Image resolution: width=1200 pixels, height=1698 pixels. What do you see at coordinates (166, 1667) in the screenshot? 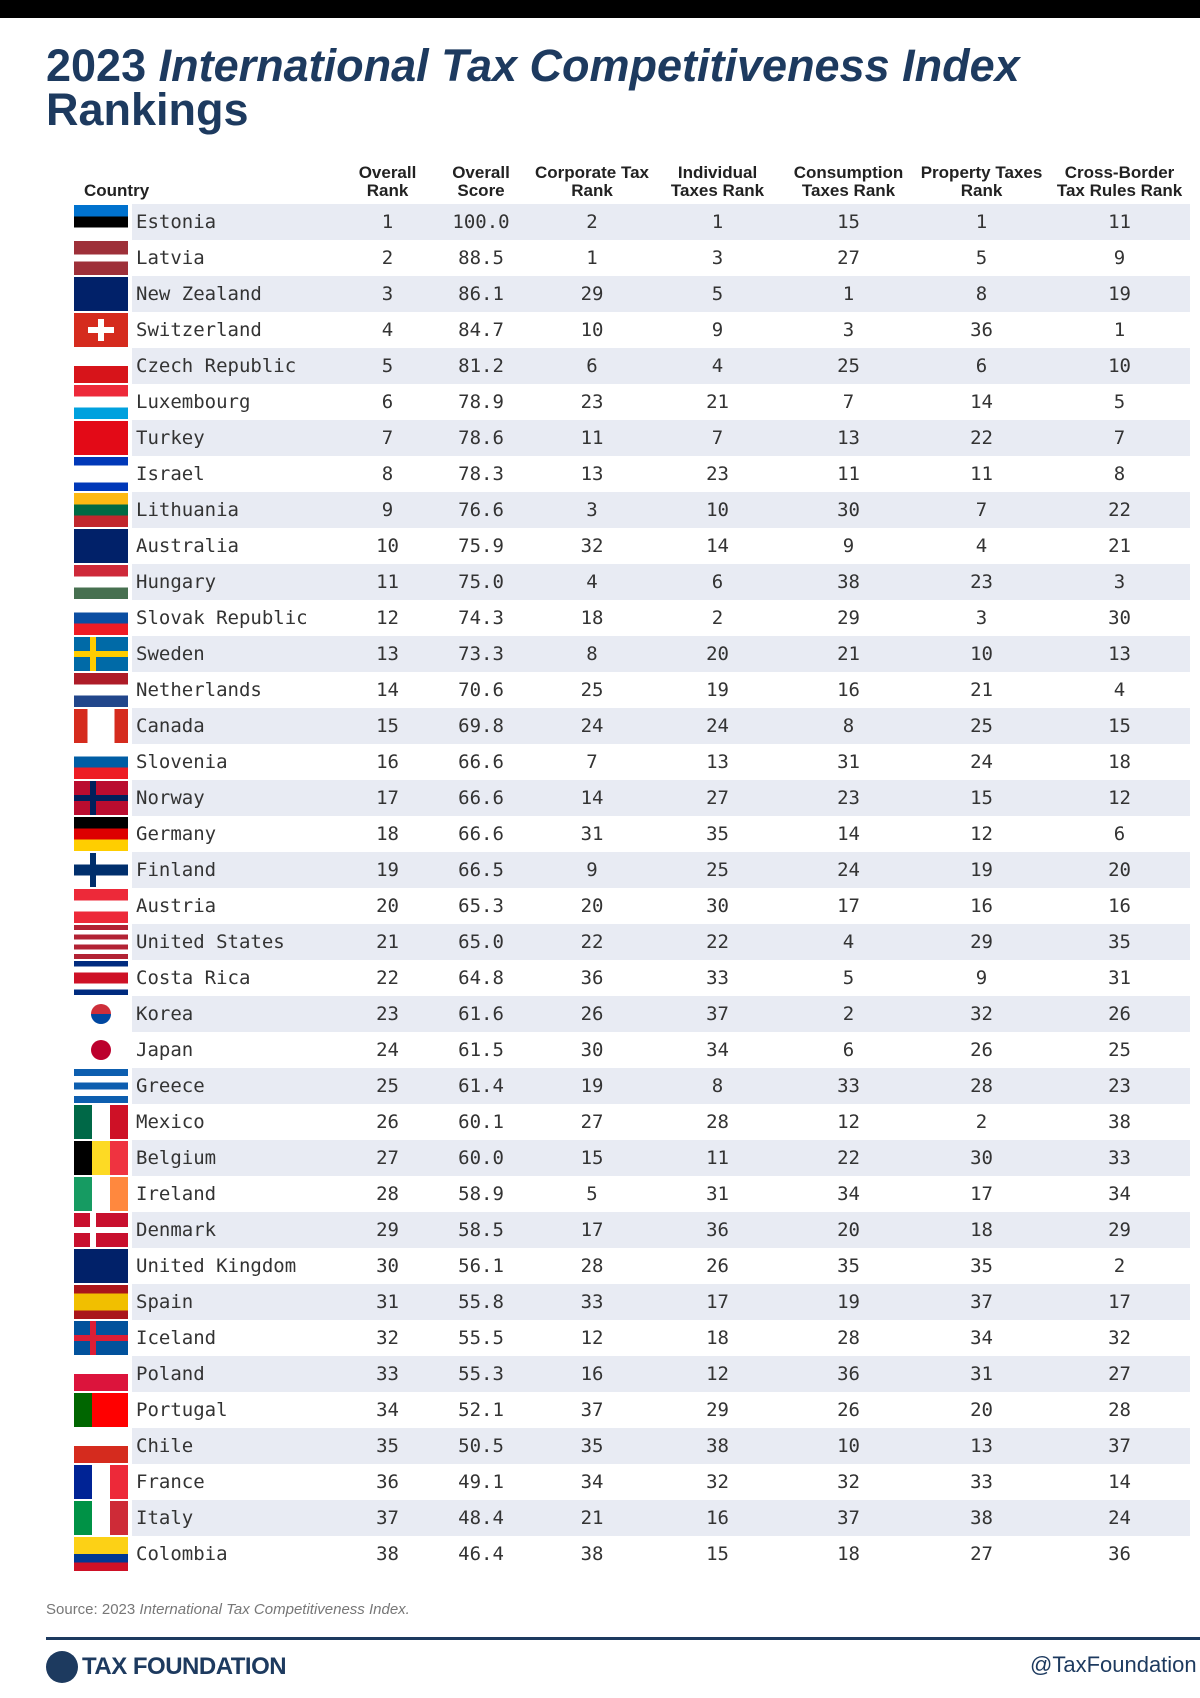
I see `logo: TAX FOUNDATION` at bounding box center [166, 1667].